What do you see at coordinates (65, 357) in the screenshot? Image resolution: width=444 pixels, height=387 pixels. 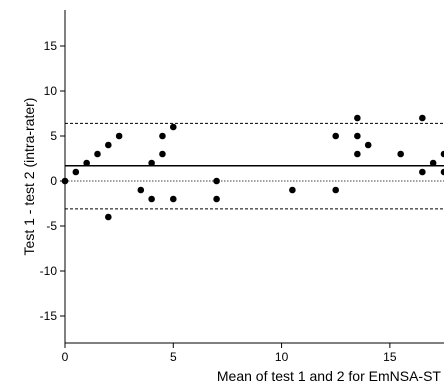 I see `x-tick-label: 0` at bounding box center [65, 357].